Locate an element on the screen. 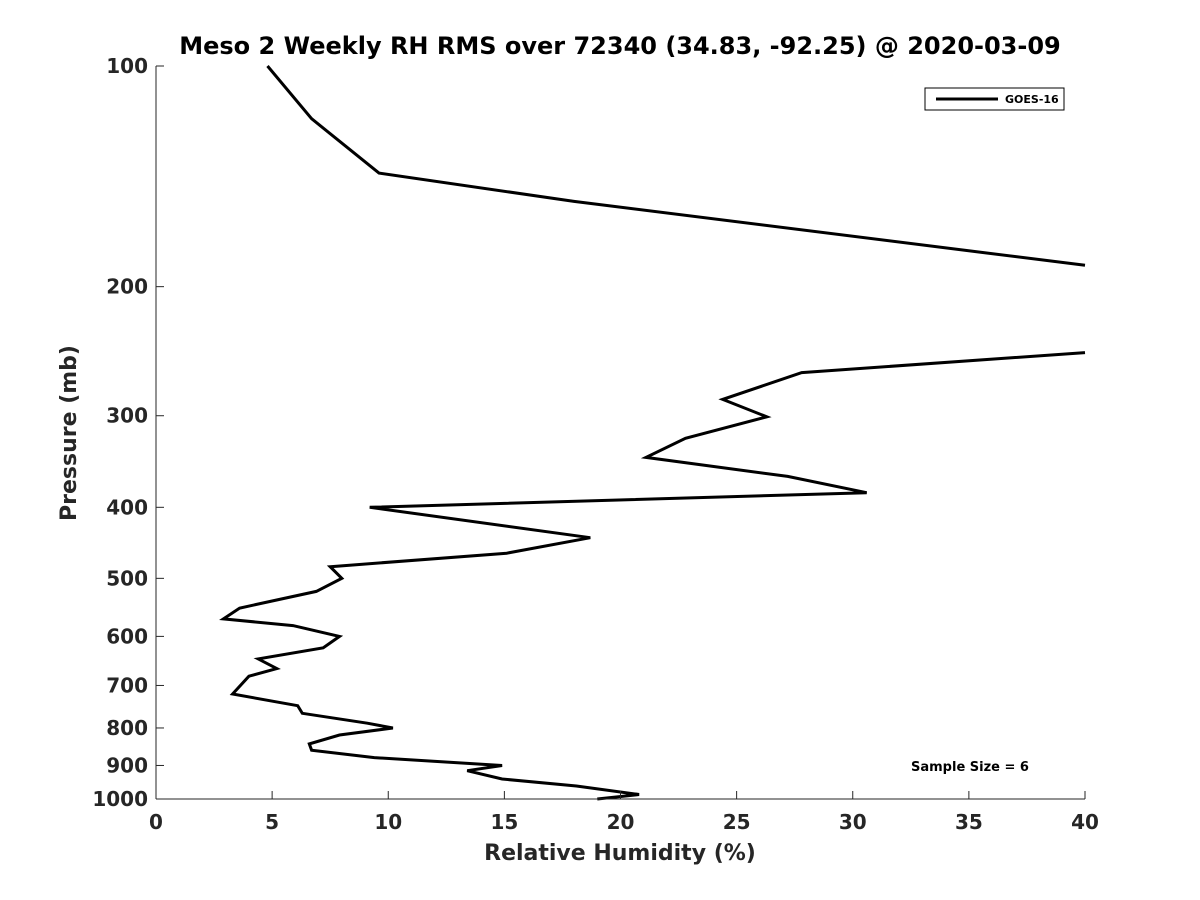 This screenshot has width=1200, height=900. x-tick-label: 15 is located at coordinates (504, 822).